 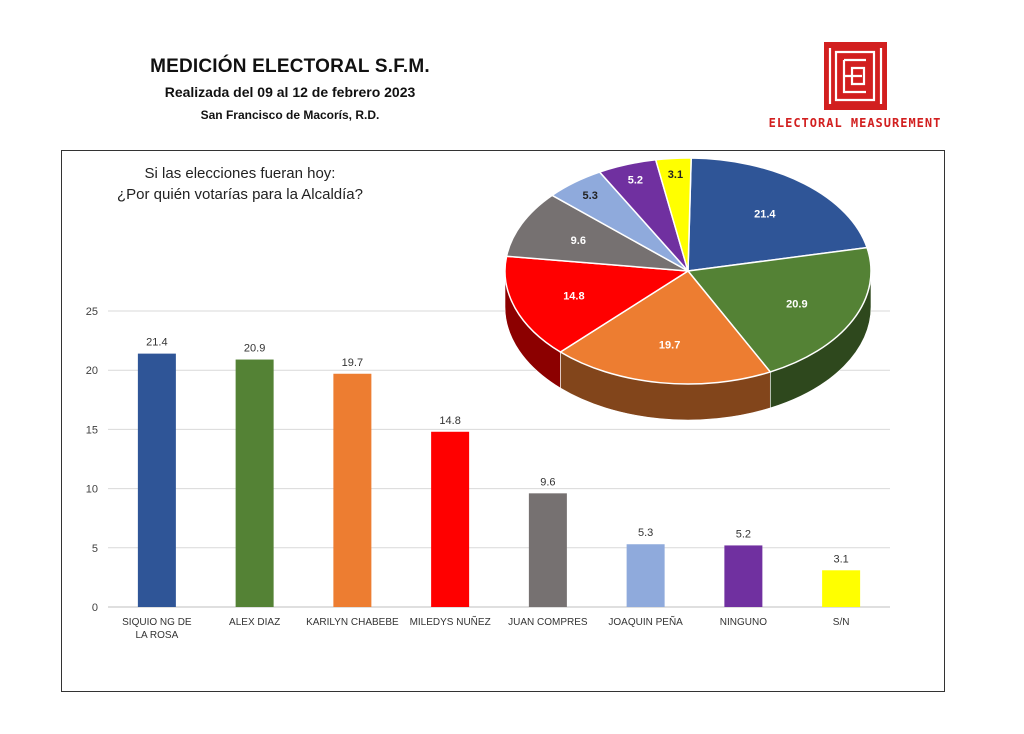 What do you see at coordinates (156, 343) in the screenshot?
I see `bar-value-label: 21.4` at bounding box center [156, 343].